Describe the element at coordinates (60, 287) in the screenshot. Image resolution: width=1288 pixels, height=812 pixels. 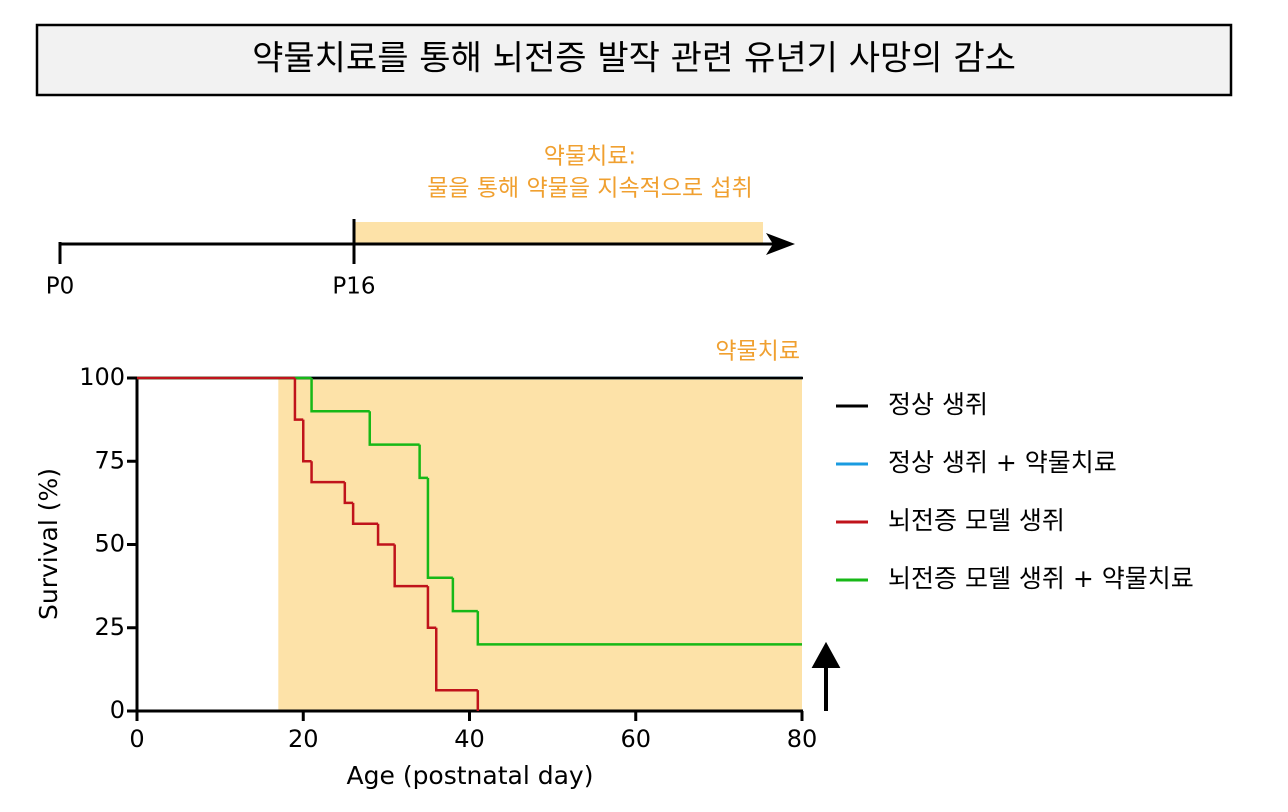
I see `timeline-tick-label: P0` at that location.